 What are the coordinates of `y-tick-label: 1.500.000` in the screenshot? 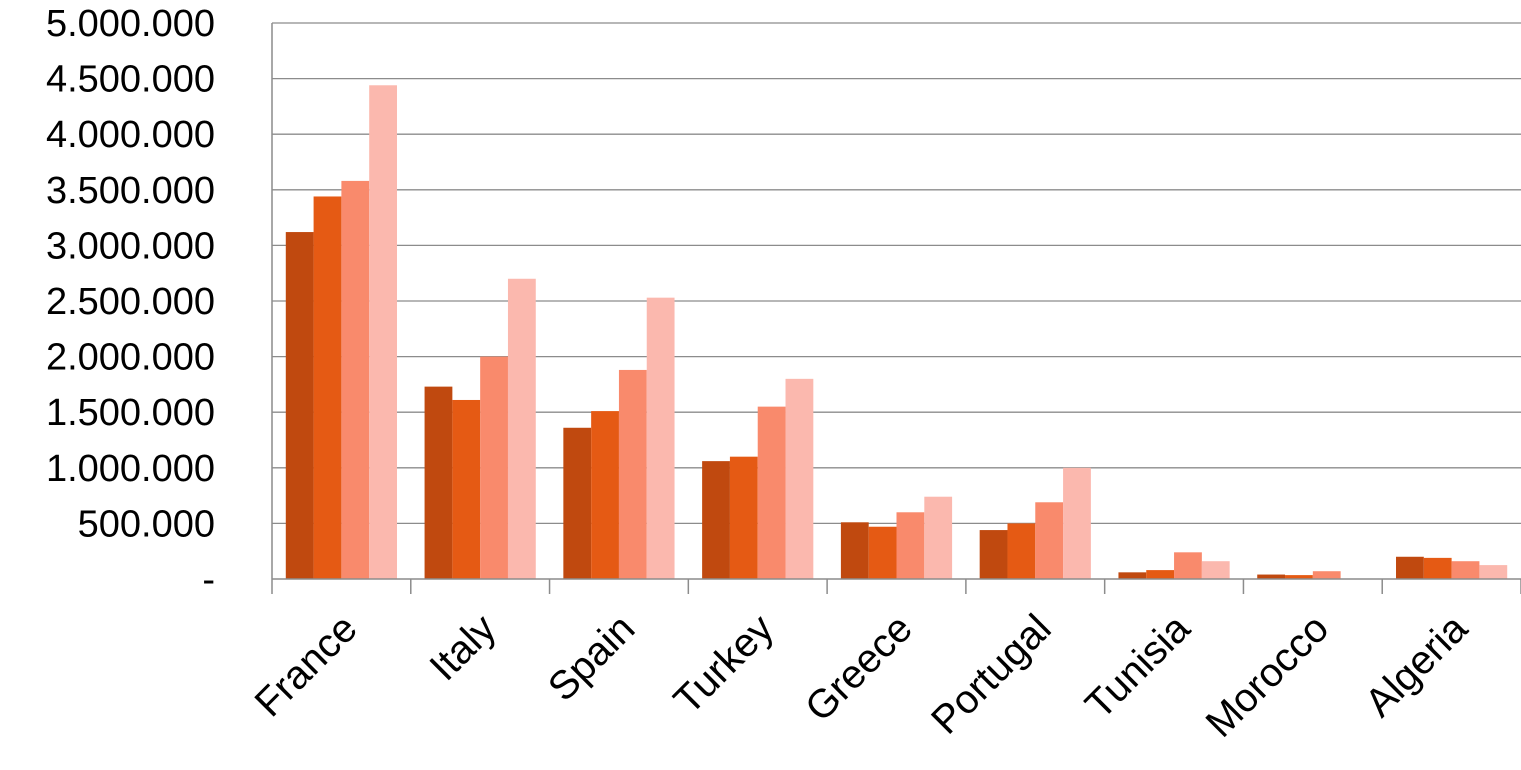 It's located at (130, 413).